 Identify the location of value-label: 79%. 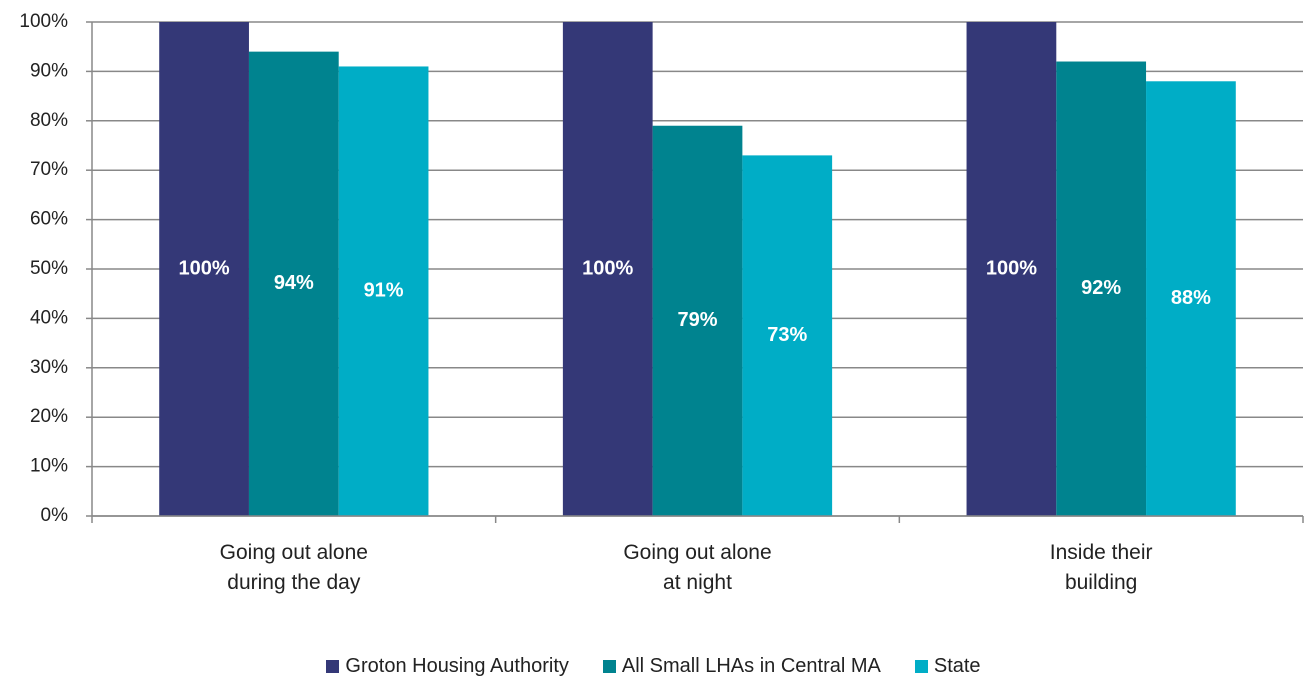
(697, 320).